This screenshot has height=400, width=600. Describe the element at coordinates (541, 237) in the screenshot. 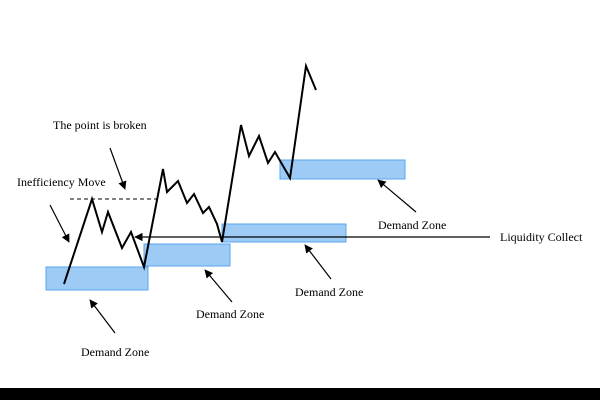

I see `liquidity-collect-label: Liquidity Collect` at that location.